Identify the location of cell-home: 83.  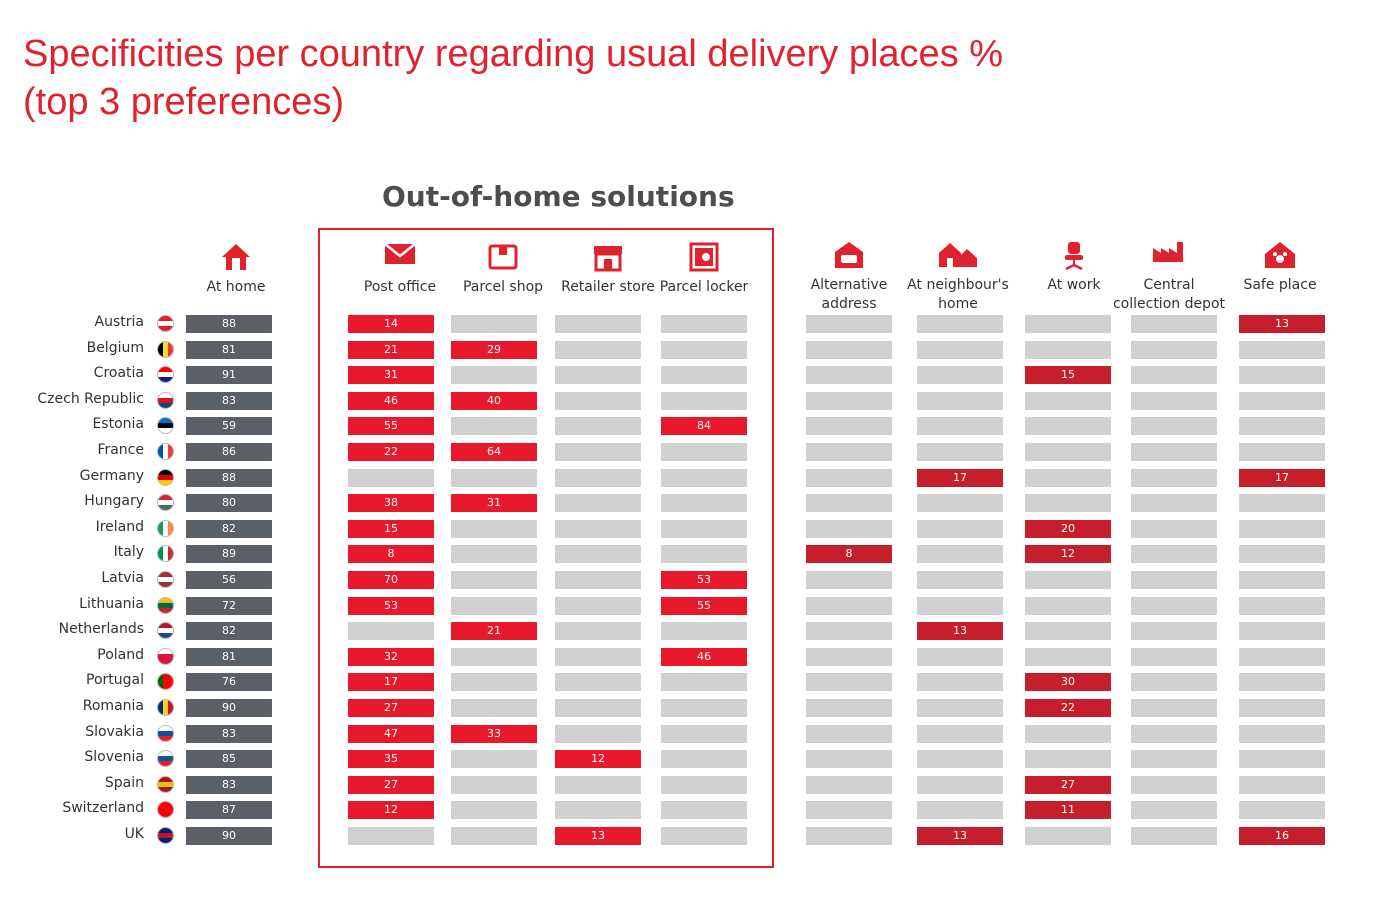
(229, 733).